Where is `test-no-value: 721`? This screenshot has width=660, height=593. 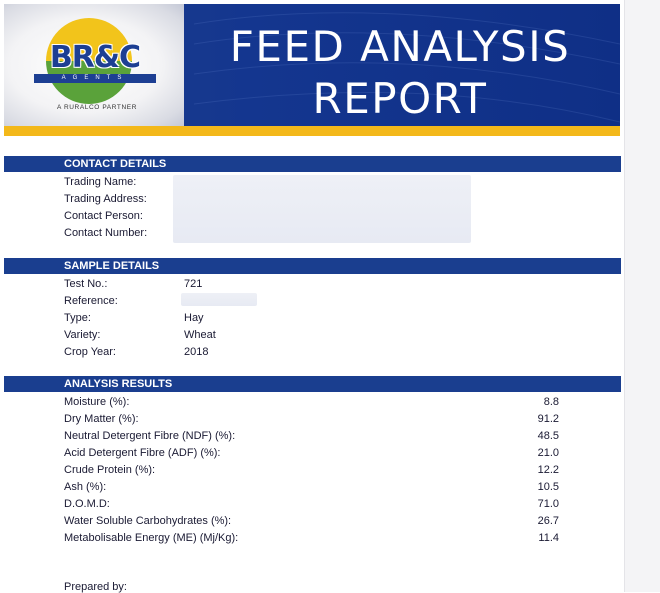
test-no-value: 721 is located at coordinates (193, 284).